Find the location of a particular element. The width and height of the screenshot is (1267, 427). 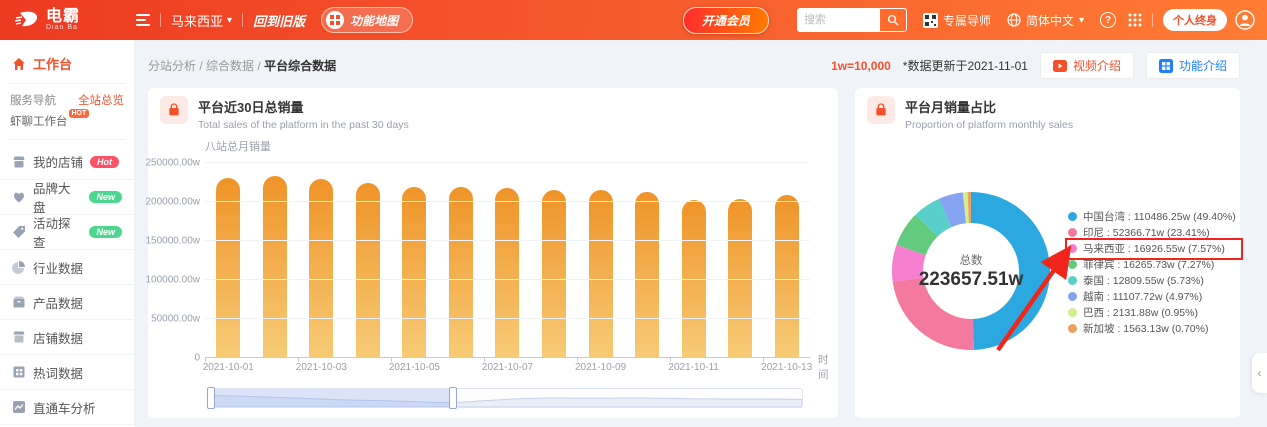

pie-legend-item: 越南 : 11107.72w (4.97%) is located at coordinates (1154, 296).